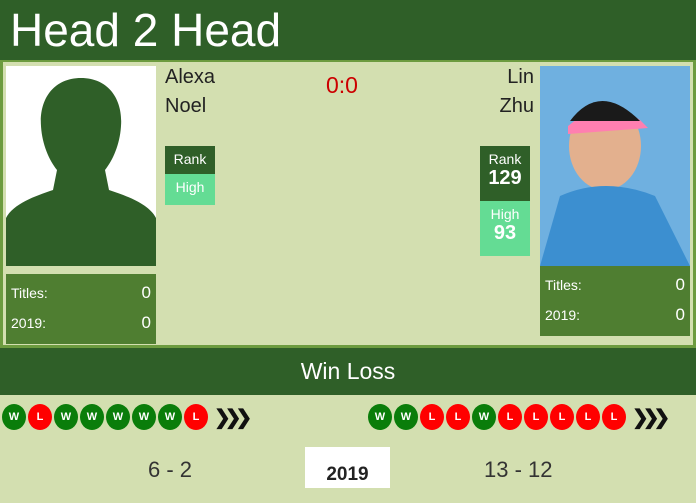 This screenshot has width=696, height=503. What do you see at coordinates (190, 160) in the screenshot?
I see `player1-rank: Rank` at bounding box center [190, 160].